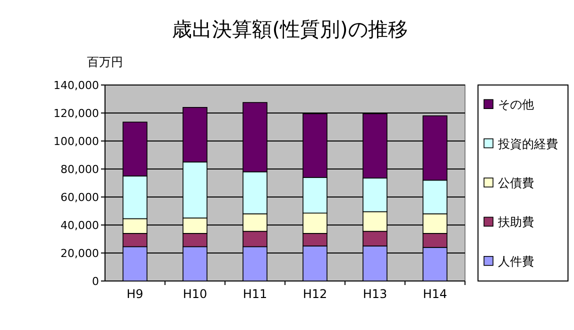 The height and width of the screenshot is (330, 574). I want to click on x-tick-label: H14, so click(435, 294).